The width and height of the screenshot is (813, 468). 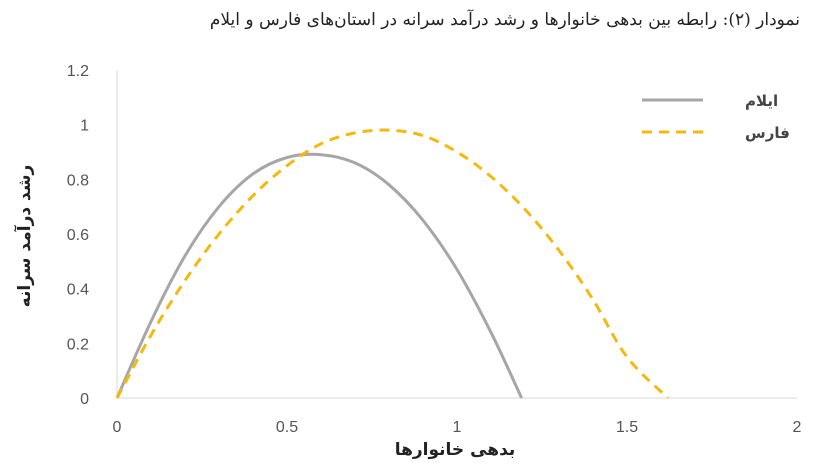 I want to click on y-tick-label: 0.4, so click(x=78, y=290).